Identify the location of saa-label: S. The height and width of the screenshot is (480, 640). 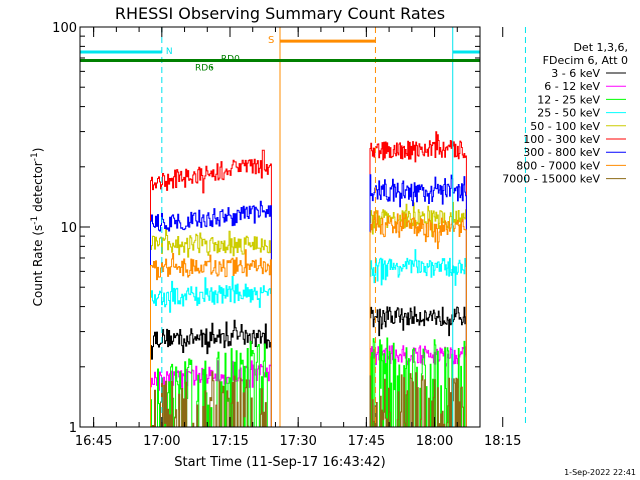
(271, 40).